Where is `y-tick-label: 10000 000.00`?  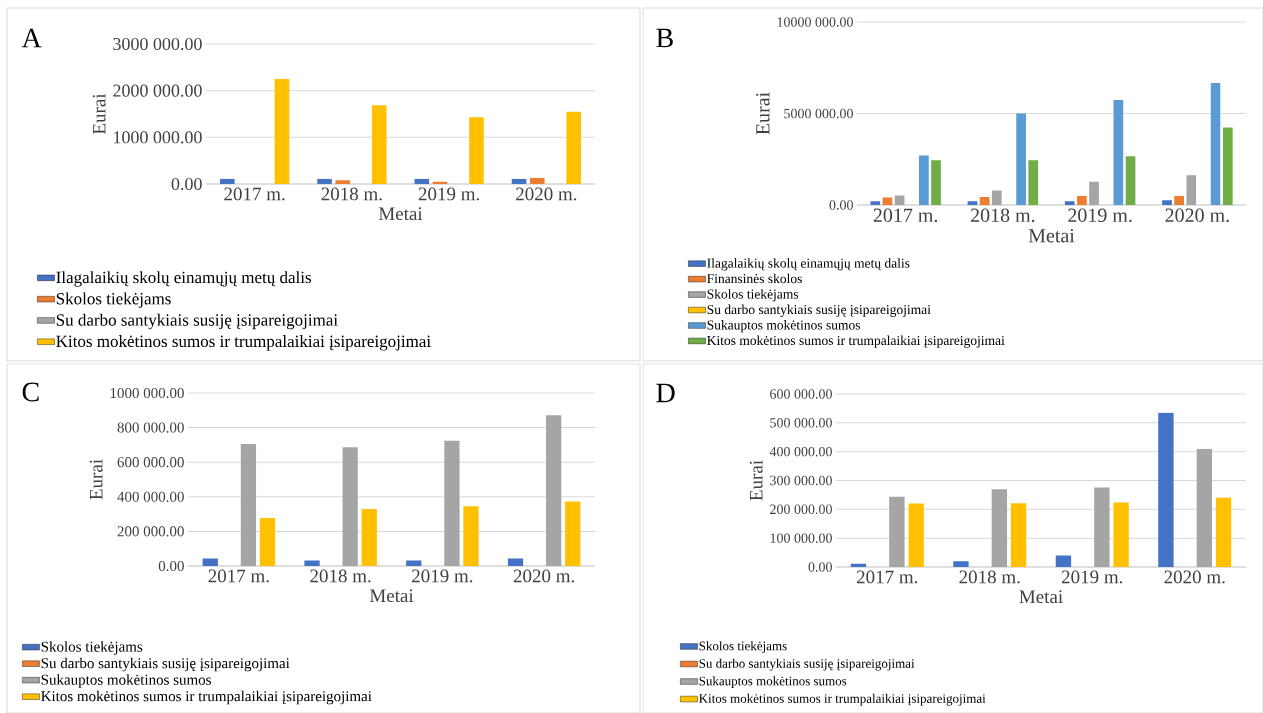
y-tick-label: 10000 000.00 is located at coordinates (815, 22).